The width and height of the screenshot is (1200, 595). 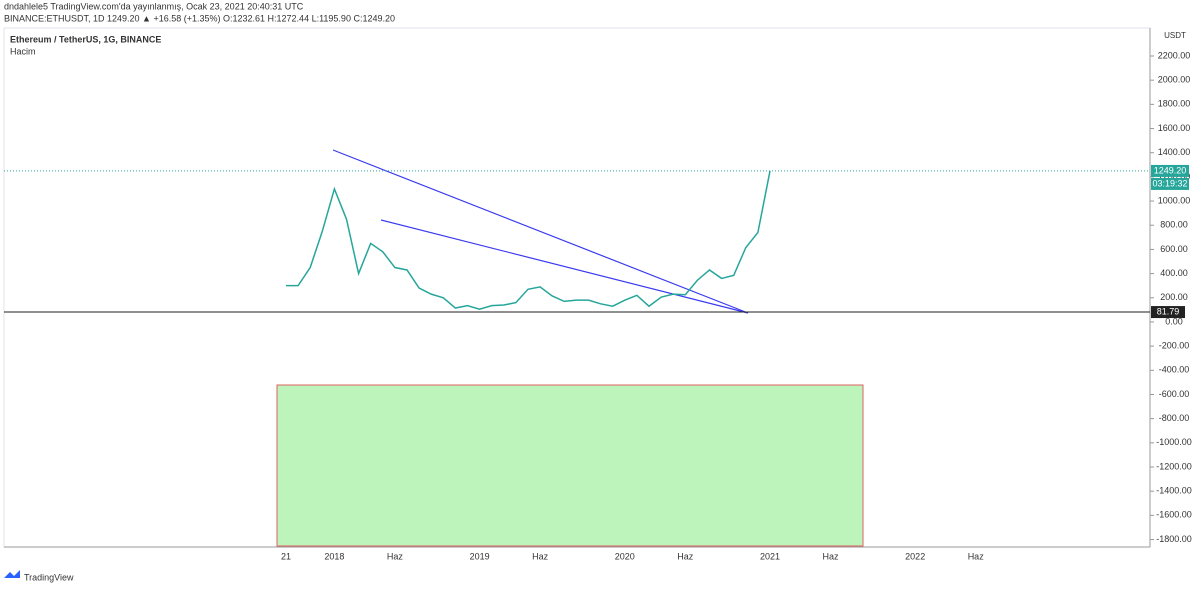 What do you see at coordinates (1174, 442) in the screenshot?
I see `y-tick-label: -1000.00` at bounding box center [1174, 442].